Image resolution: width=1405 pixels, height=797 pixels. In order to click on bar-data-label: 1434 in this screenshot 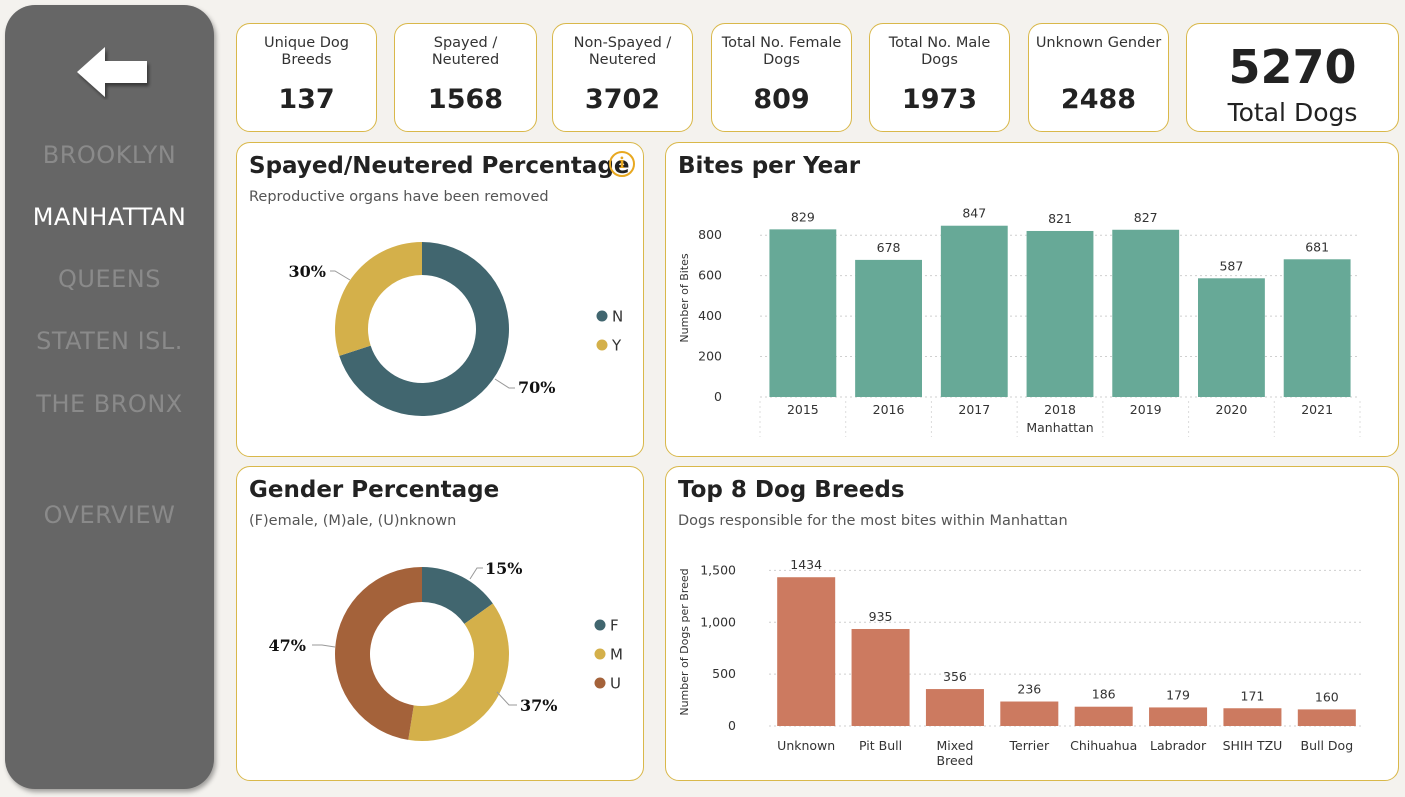, I will do `click(806, 564)`.